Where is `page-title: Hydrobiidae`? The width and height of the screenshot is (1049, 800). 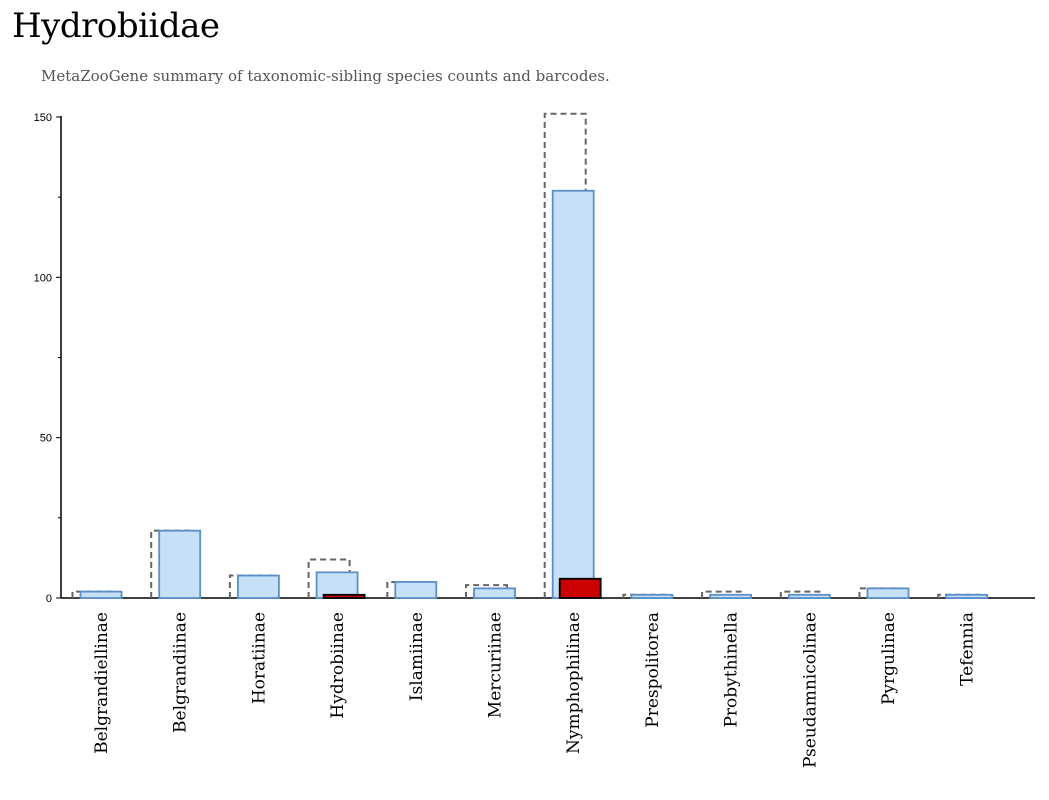
page-title: Hydrobiidae is located at coordinates (116, 26).